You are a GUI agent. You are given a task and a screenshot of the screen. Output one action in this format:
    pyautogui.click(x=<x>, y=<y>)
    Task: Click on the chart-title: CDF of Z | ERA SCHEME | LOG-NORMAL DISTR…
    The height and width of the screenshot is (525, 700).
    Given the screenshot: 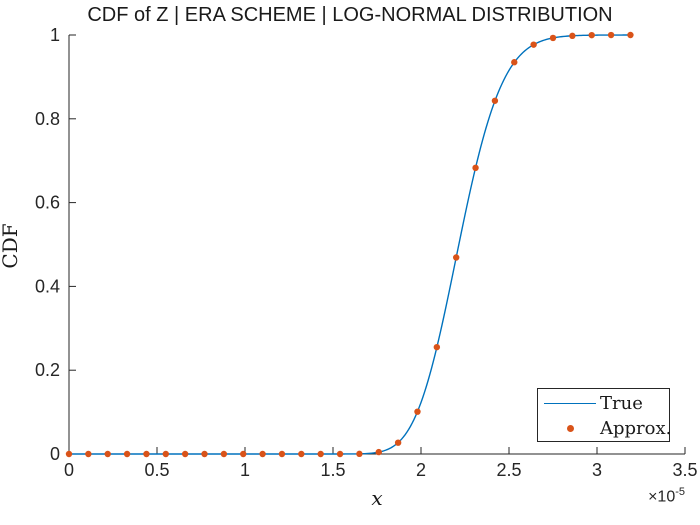 What is the action you would take?
    pyautogui.click(x=350, y=15)
    